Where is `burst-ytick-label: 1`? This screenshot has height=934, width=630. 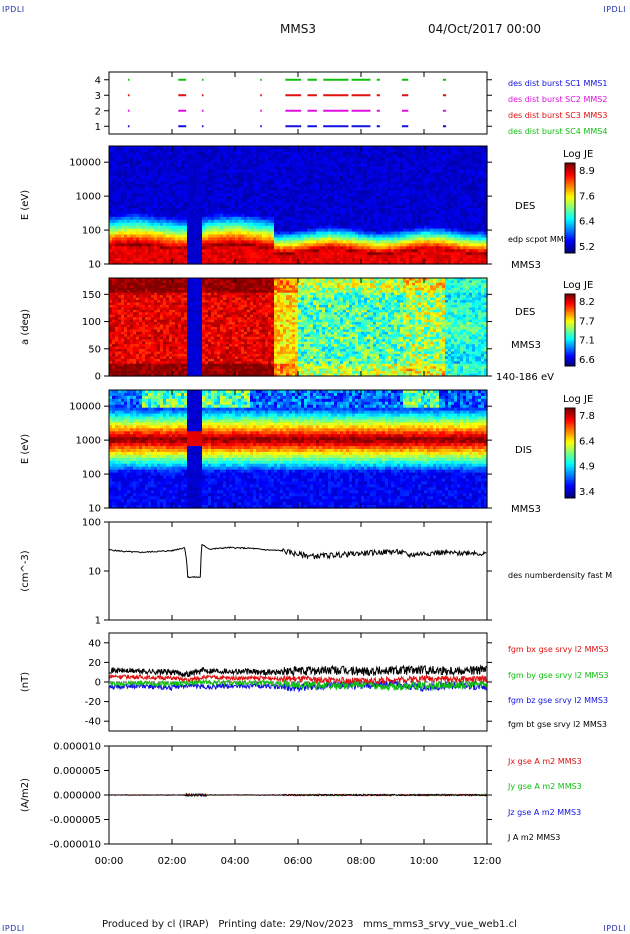 burst-ytick-label: 1 is located at coordinates (98, 127).